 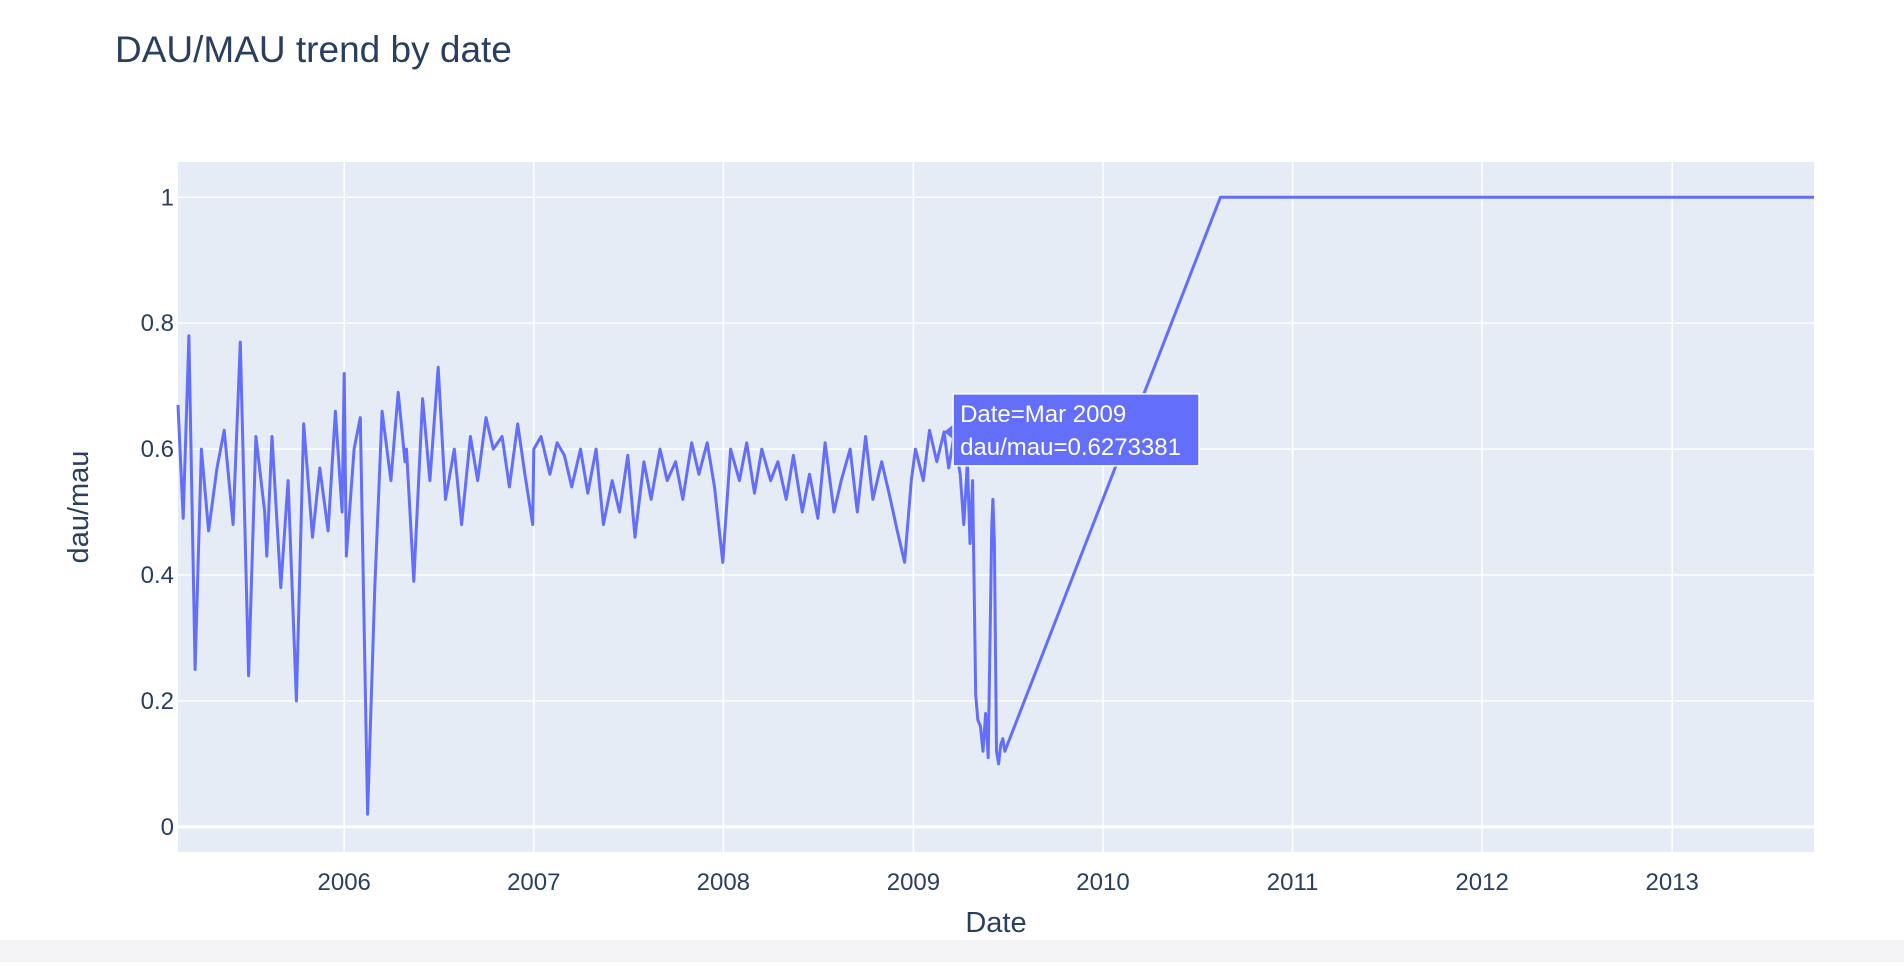 I want to click on y-tick-label: 0, so click(x=167, y=827).